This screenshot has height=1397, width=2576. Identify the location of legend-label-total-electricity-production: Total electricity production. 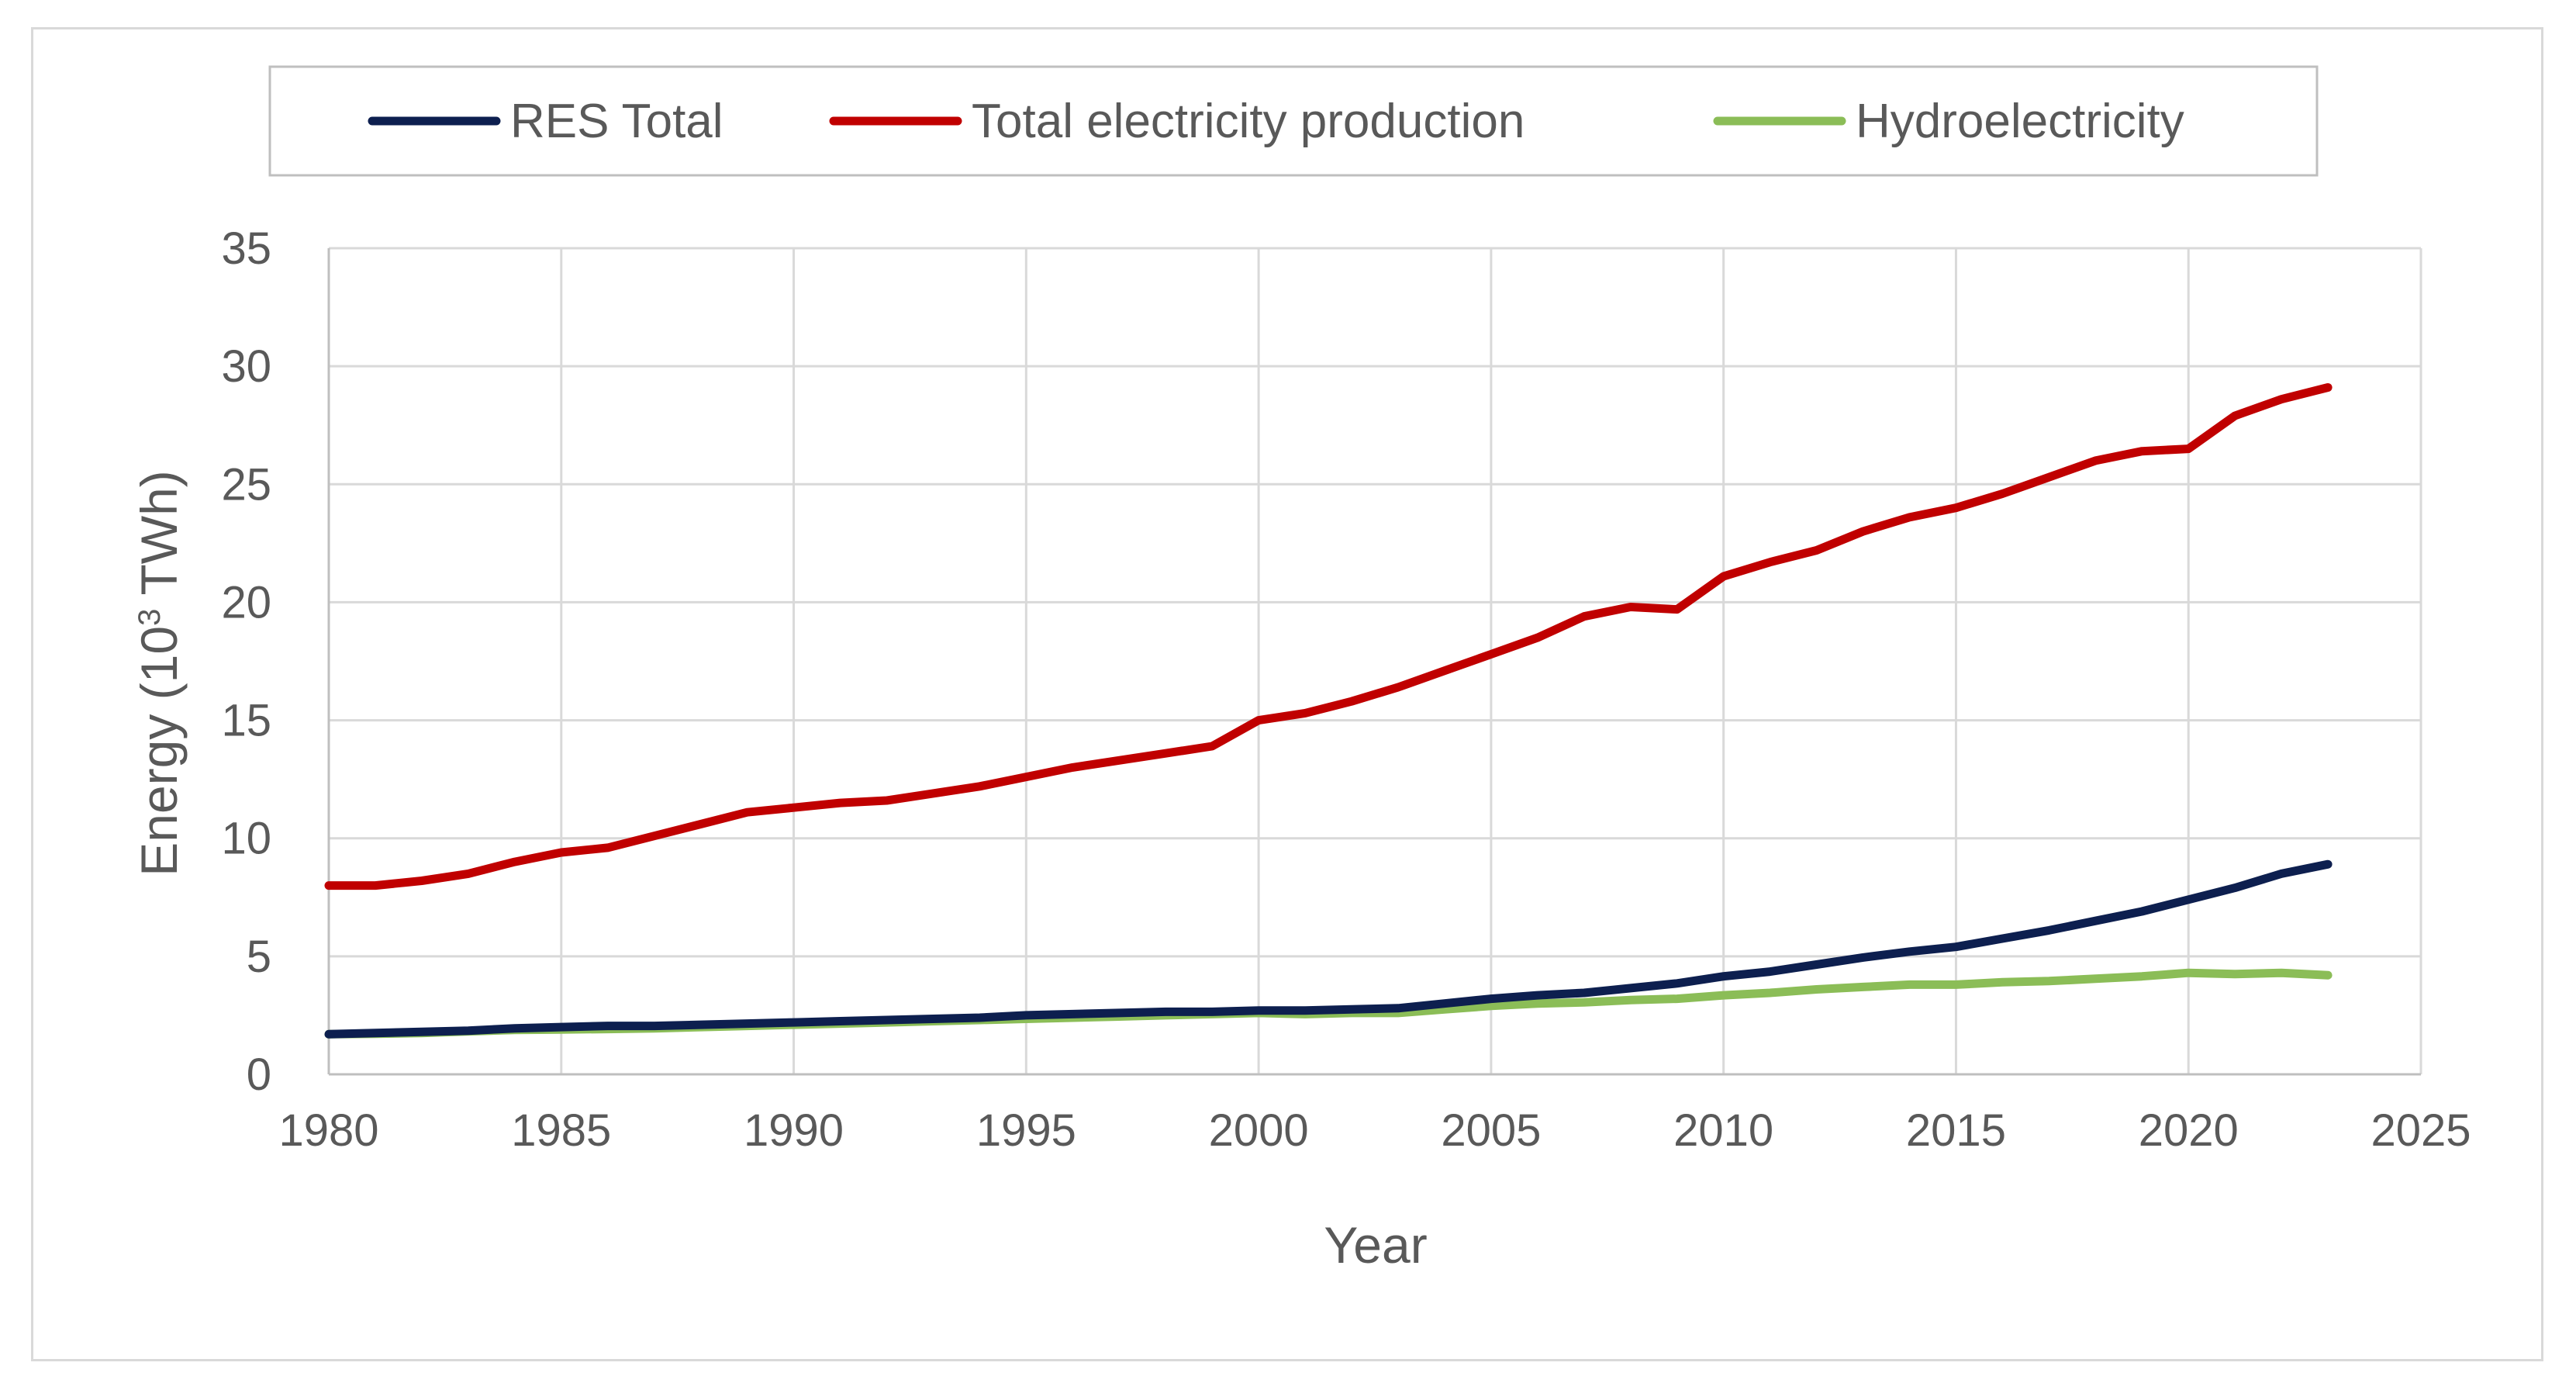
(1248, 121).